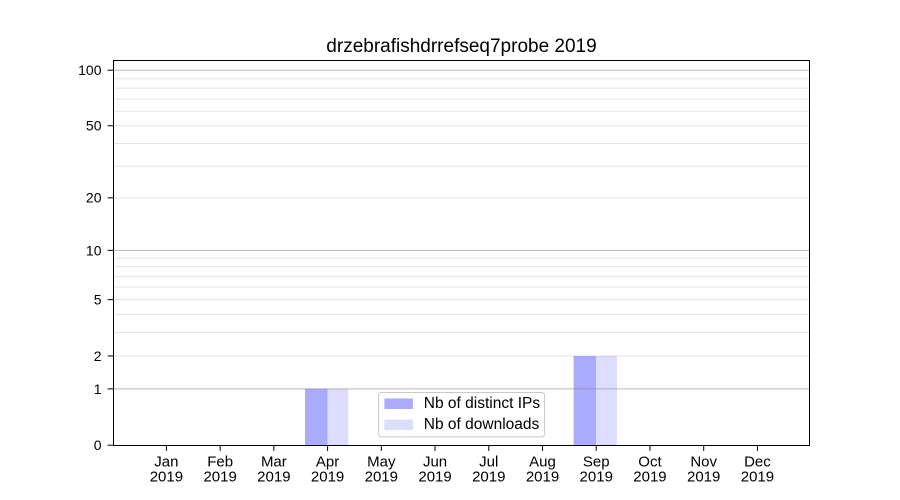 This screenshot has height=500, width=900. What do you see at coordinates (435, 462) in the screenshot?
I see `svg-text: Jun` at bounding box center [435, 462].